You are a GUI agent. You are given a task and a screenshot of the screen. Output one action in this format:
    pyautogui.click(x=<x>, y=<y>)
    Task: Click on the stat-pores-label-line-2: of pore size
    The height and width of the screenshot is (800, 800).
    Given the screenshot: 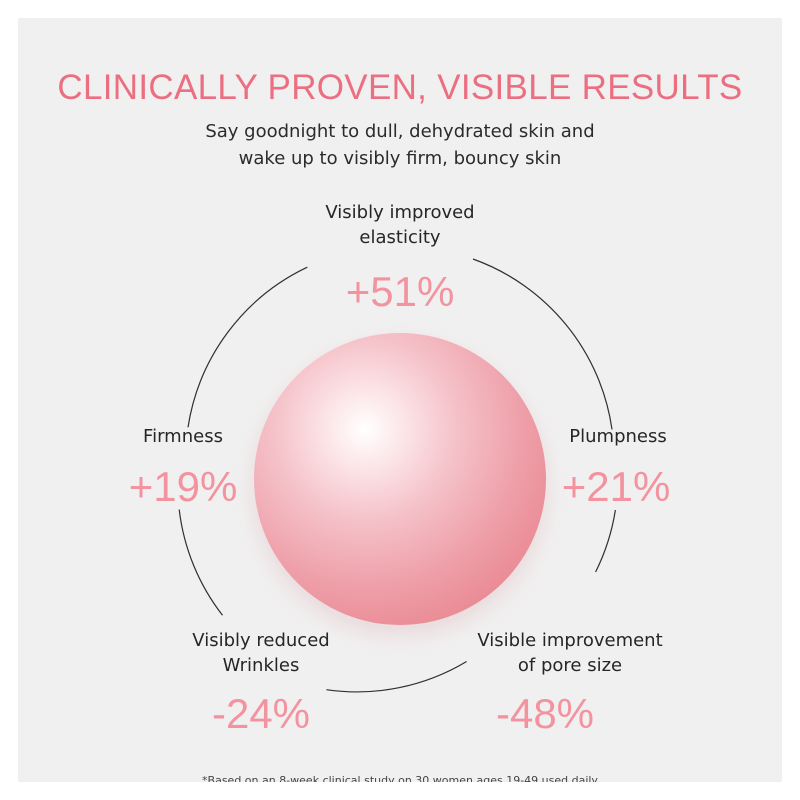 What is the action you would take?
    pyautogui.click(x=570, y=665)
    